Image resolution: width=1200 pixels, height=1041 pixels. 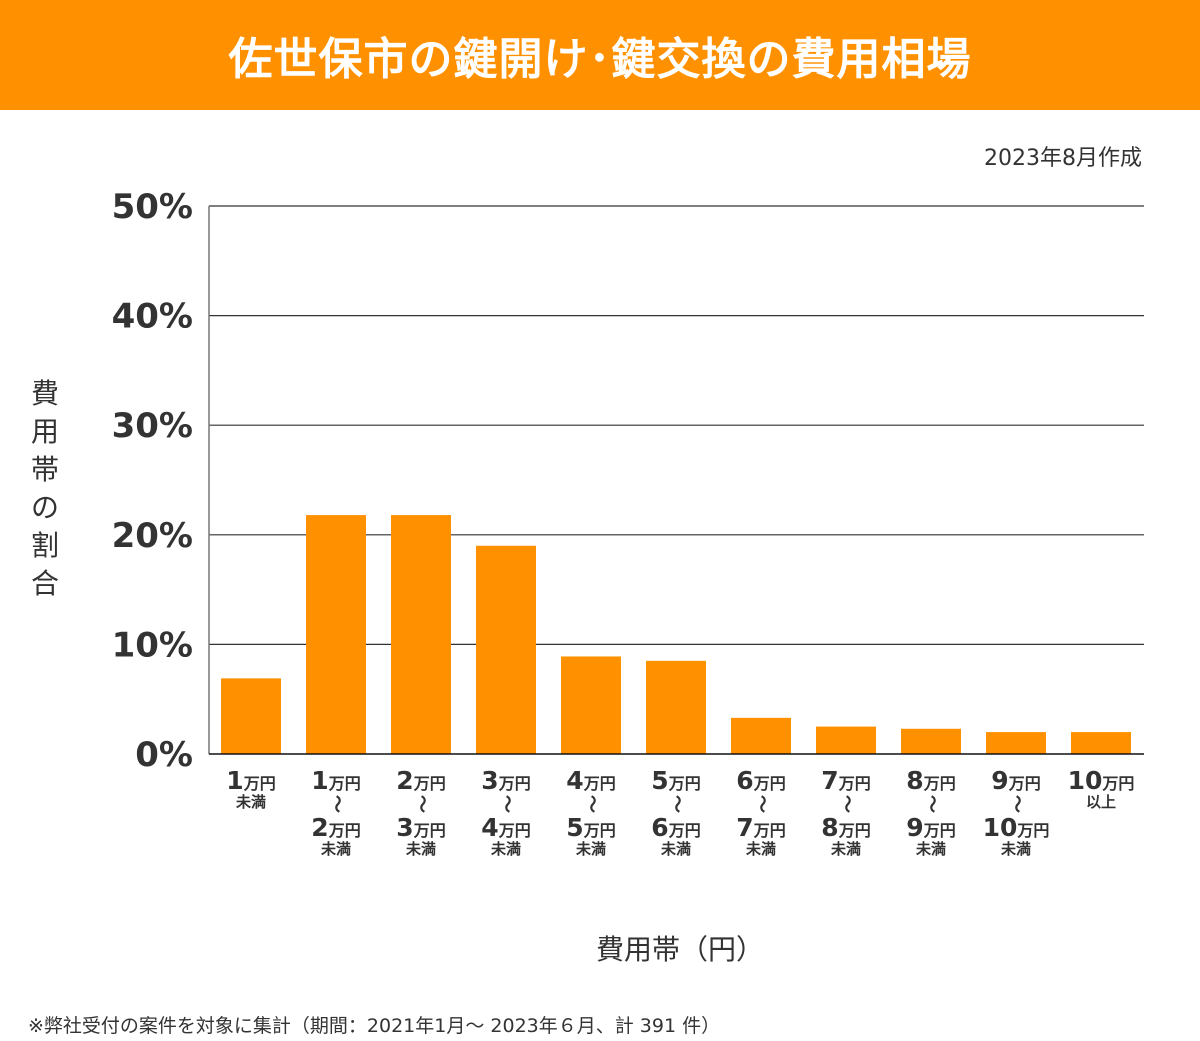 What do you see at coordinates (251, 788) in the screenshot?
I see `x-tick-label: 1万円 未満` at bounding box center [251, 788].